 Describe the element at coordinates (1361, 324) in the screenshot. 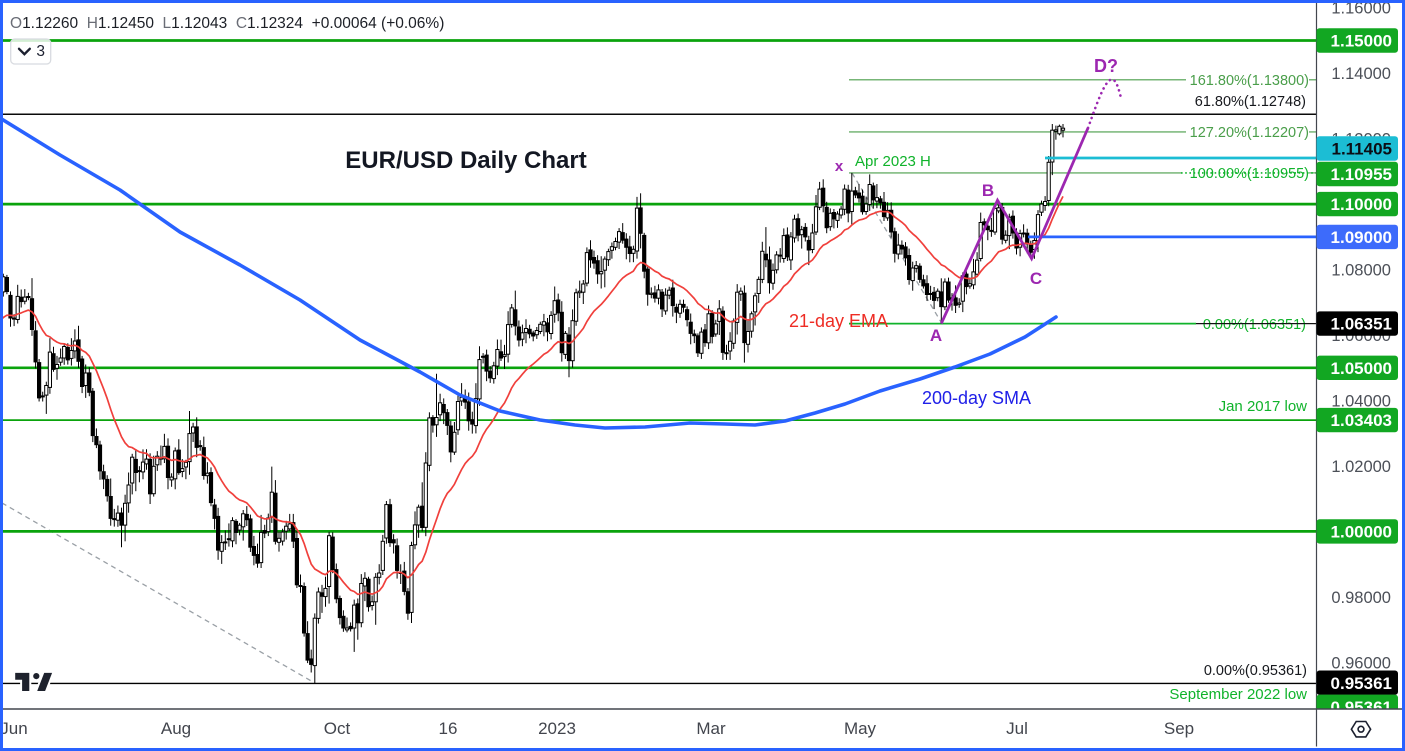

I see `svg-text: 1.06351` at that location.